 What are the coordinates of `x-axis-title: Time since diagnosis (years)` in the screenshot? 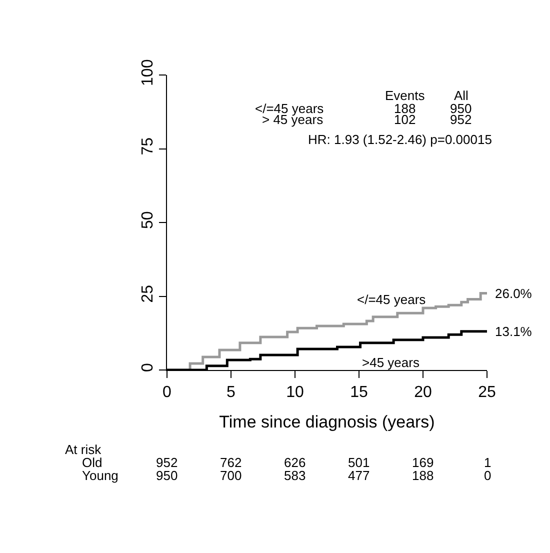 It's located at (327, 422).